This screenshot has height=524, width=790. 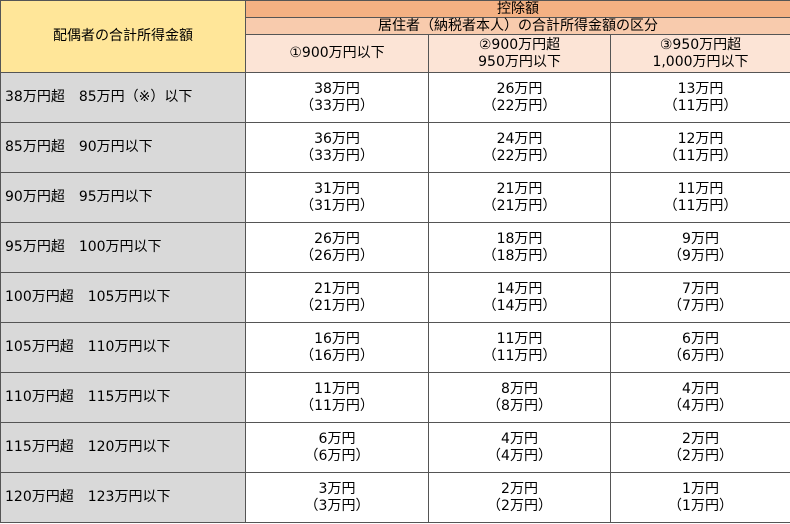 What do you see at coordinates (123, 197) in the screenshot?
I see `row-header: 90万円超 95万円以下` at bounding box center [123, 197].